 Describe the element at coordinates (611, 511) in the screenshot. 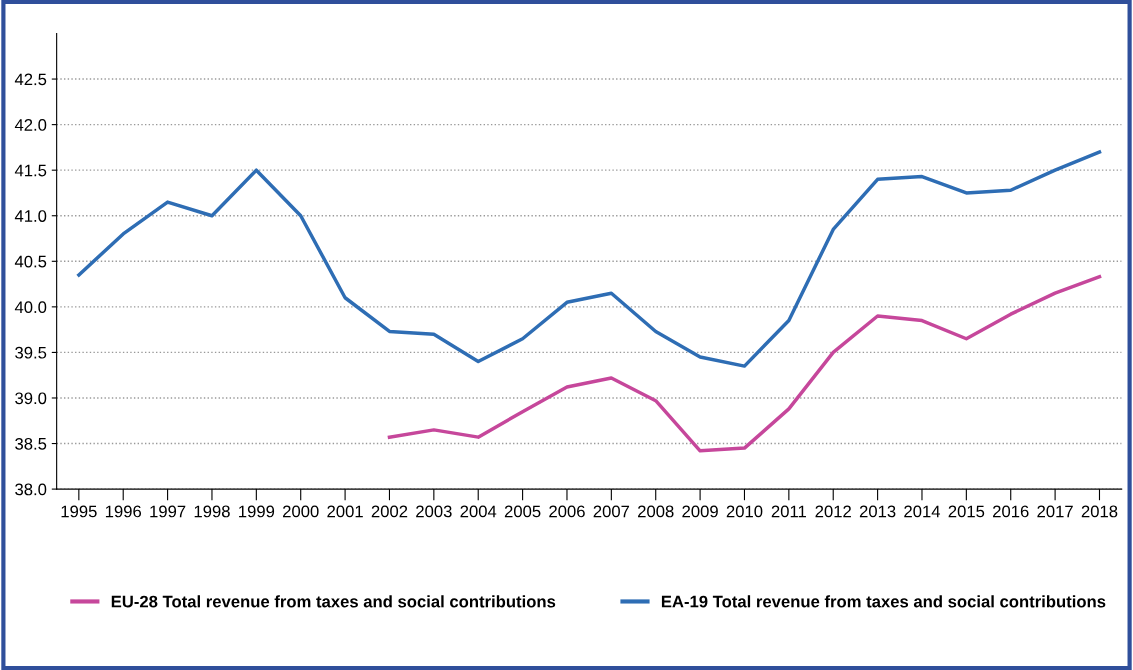

I see `x-tick-label: 2007` at that location.